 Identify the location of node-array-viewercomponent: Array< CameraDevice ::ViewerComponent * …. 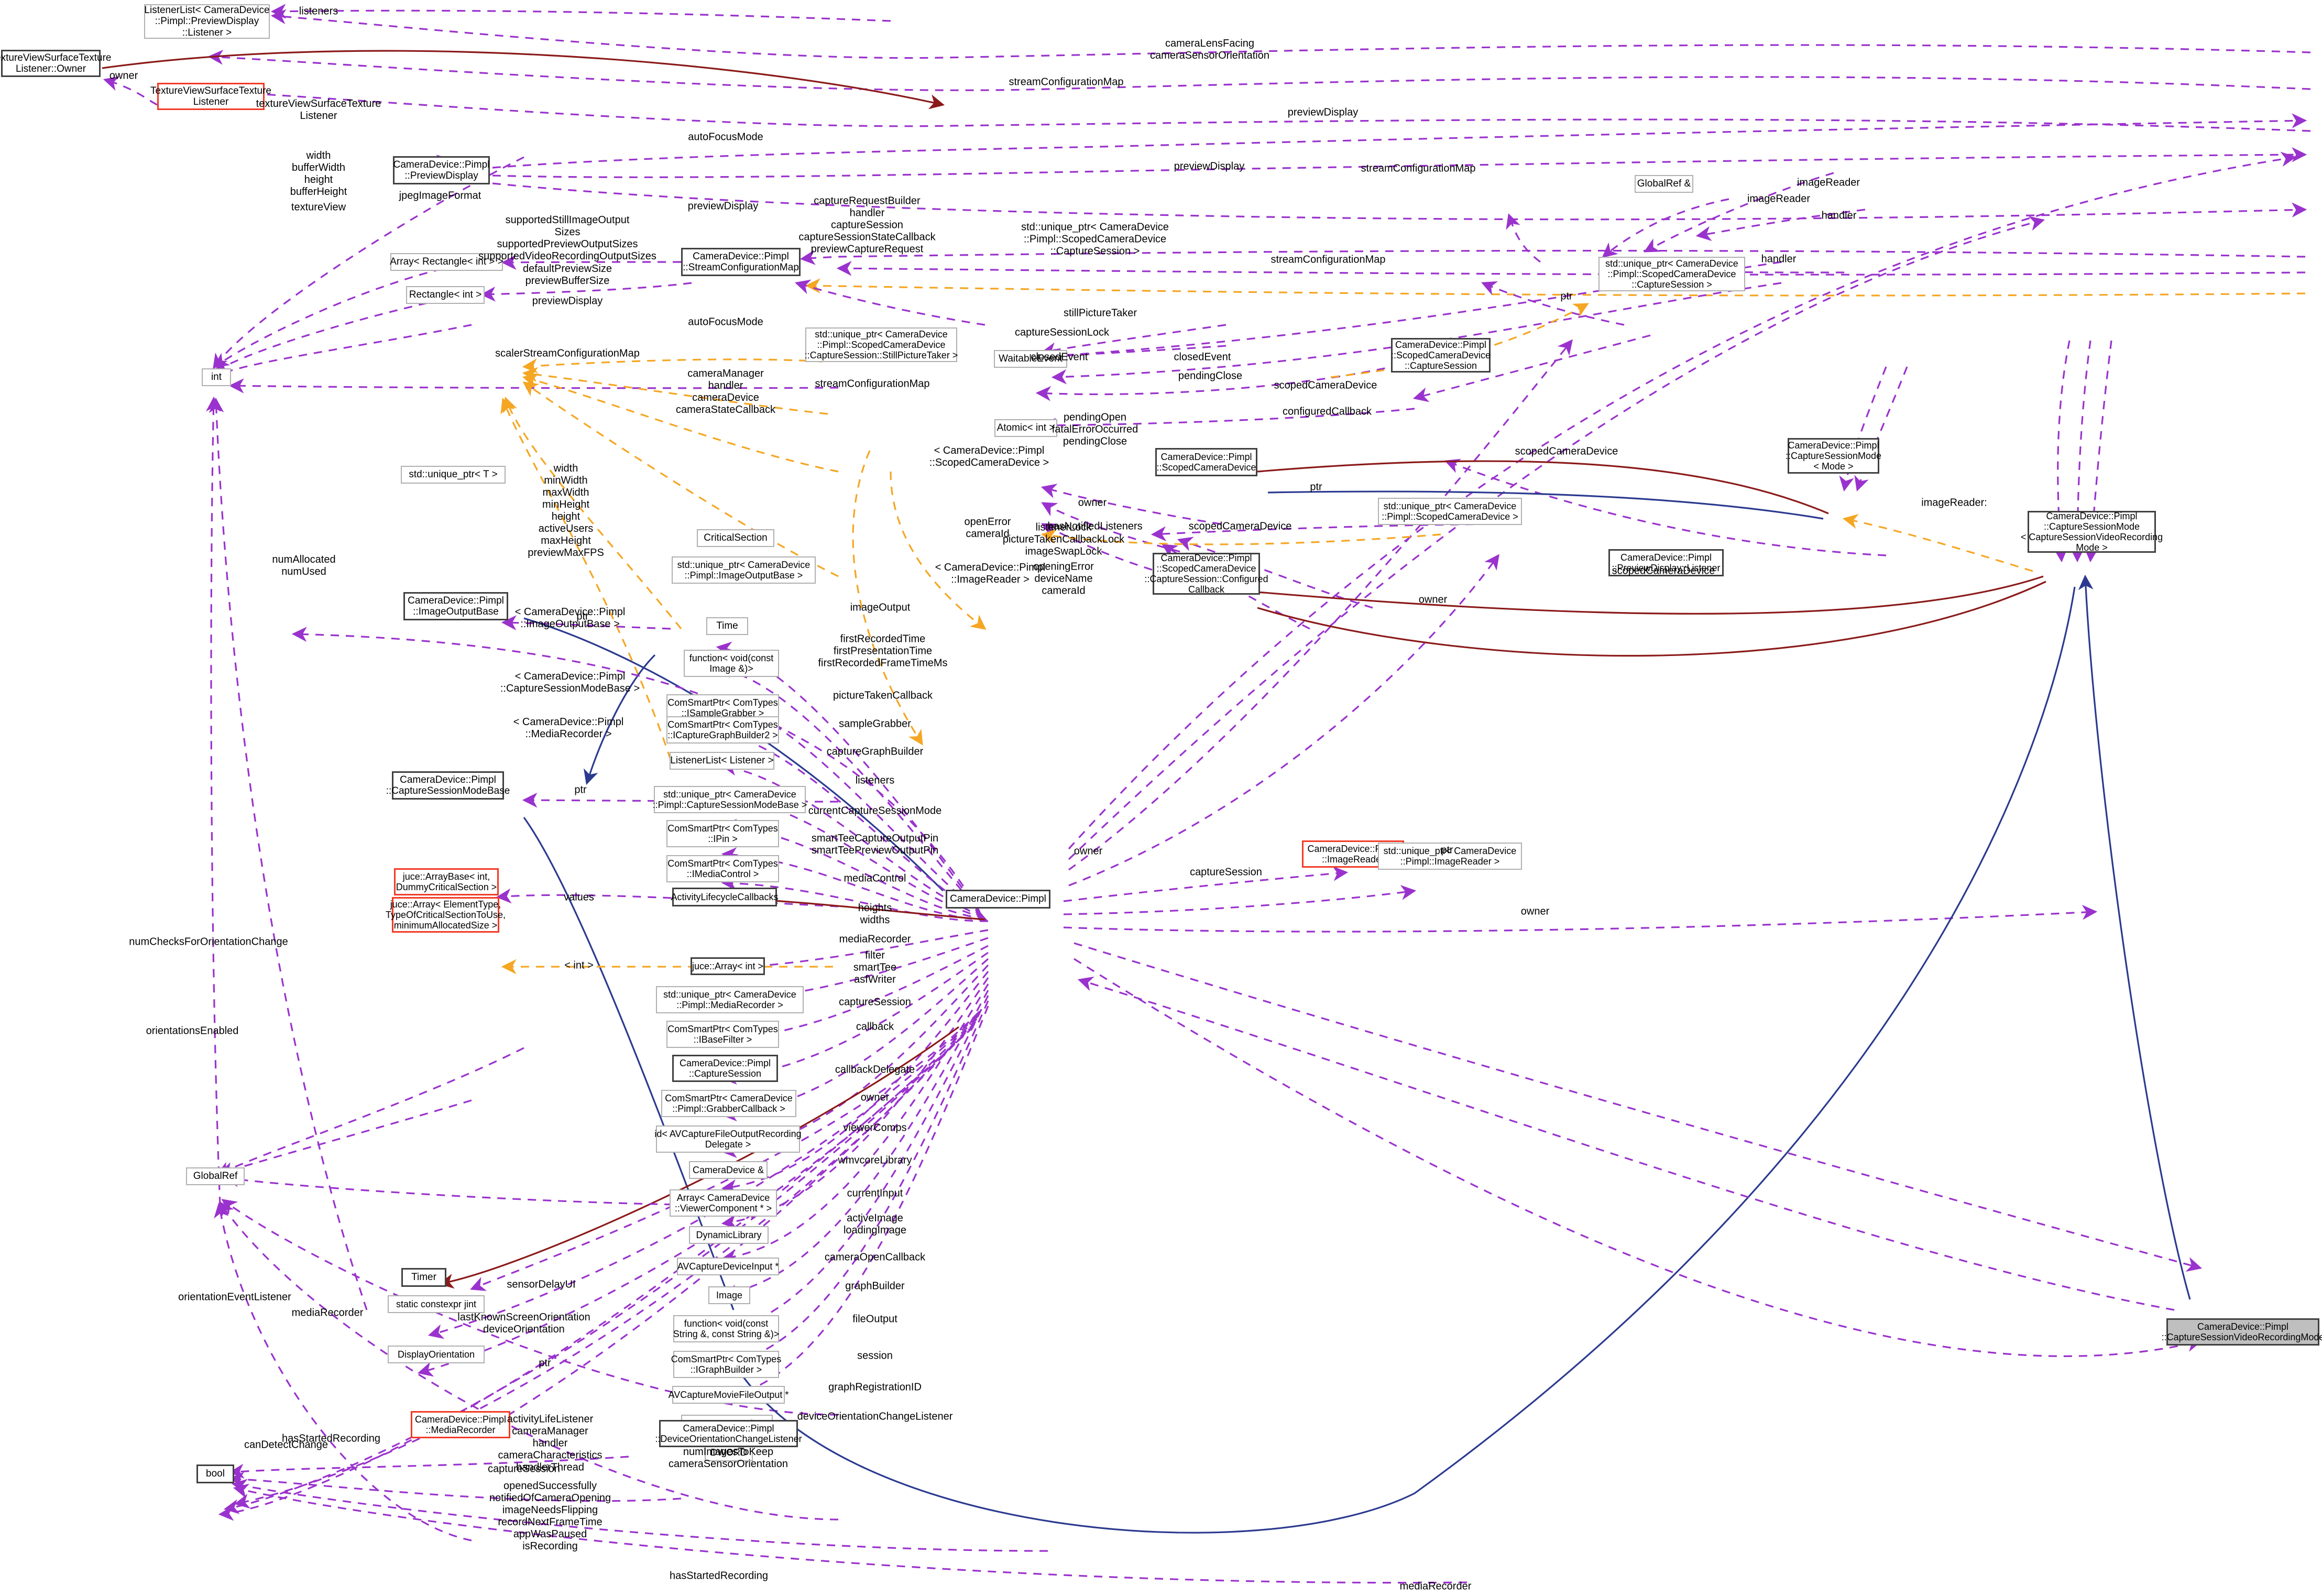
(723, 1203).